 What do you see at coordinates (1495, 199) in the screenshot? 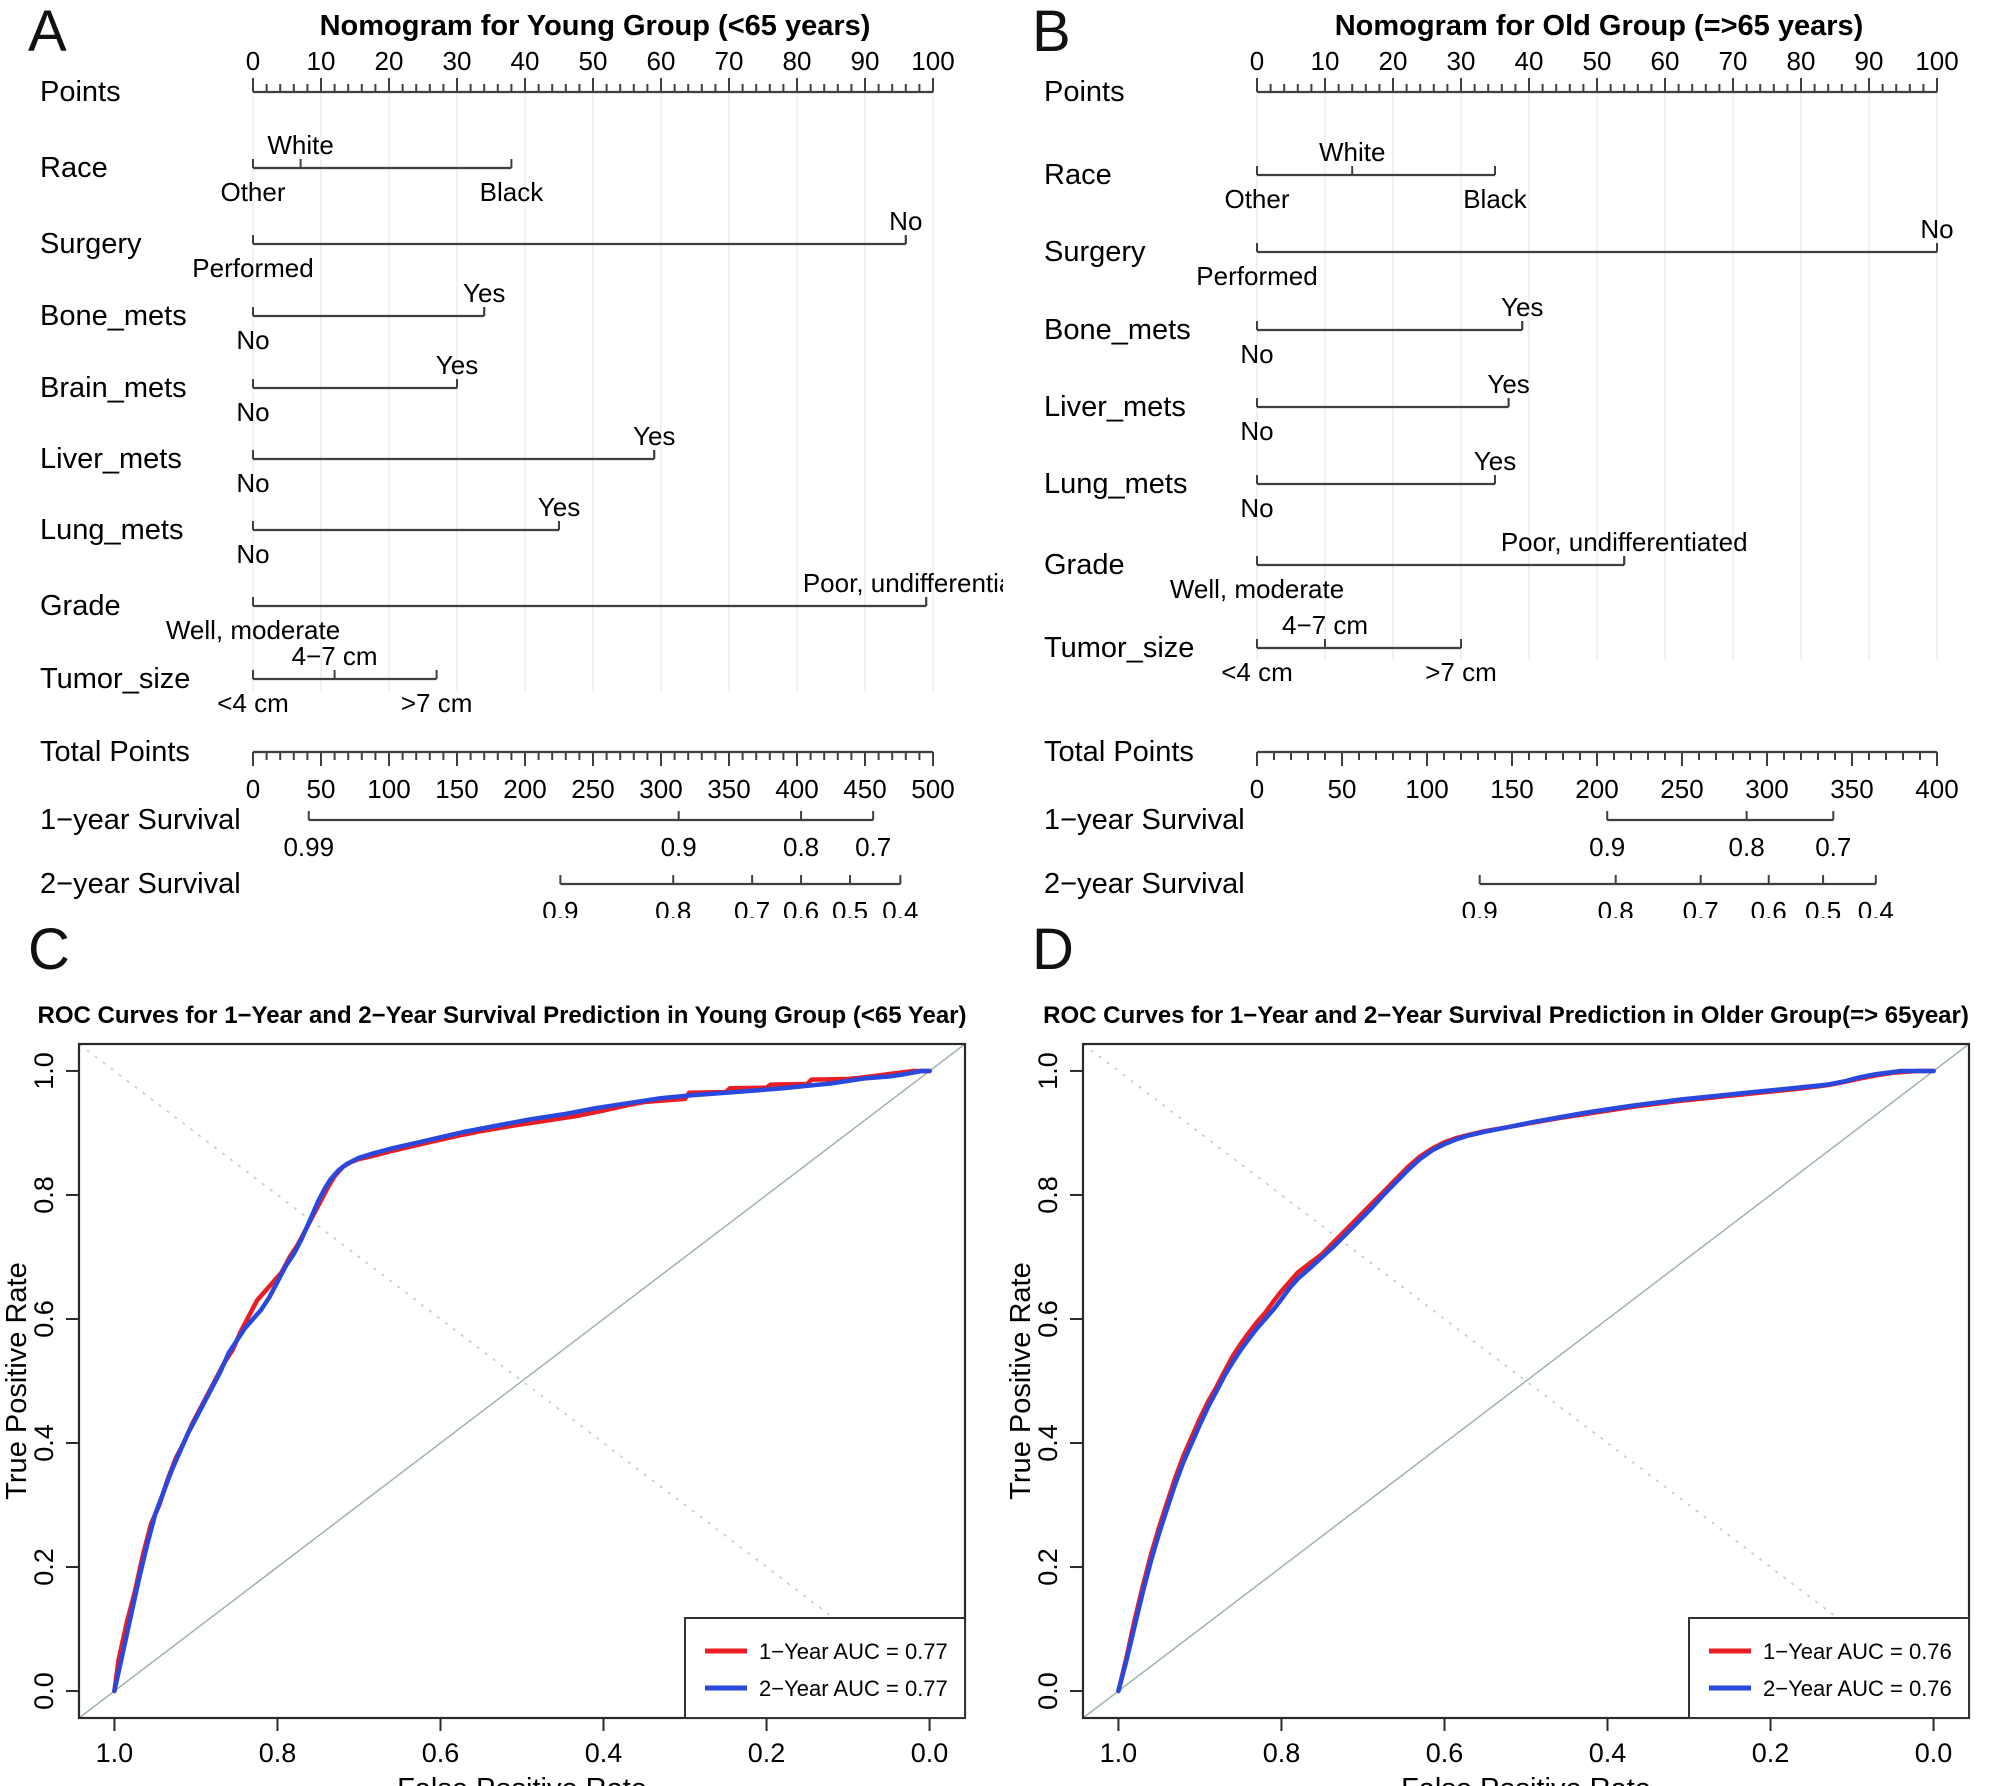
I see `category-label: Black` at bounding box center [1495, 199].